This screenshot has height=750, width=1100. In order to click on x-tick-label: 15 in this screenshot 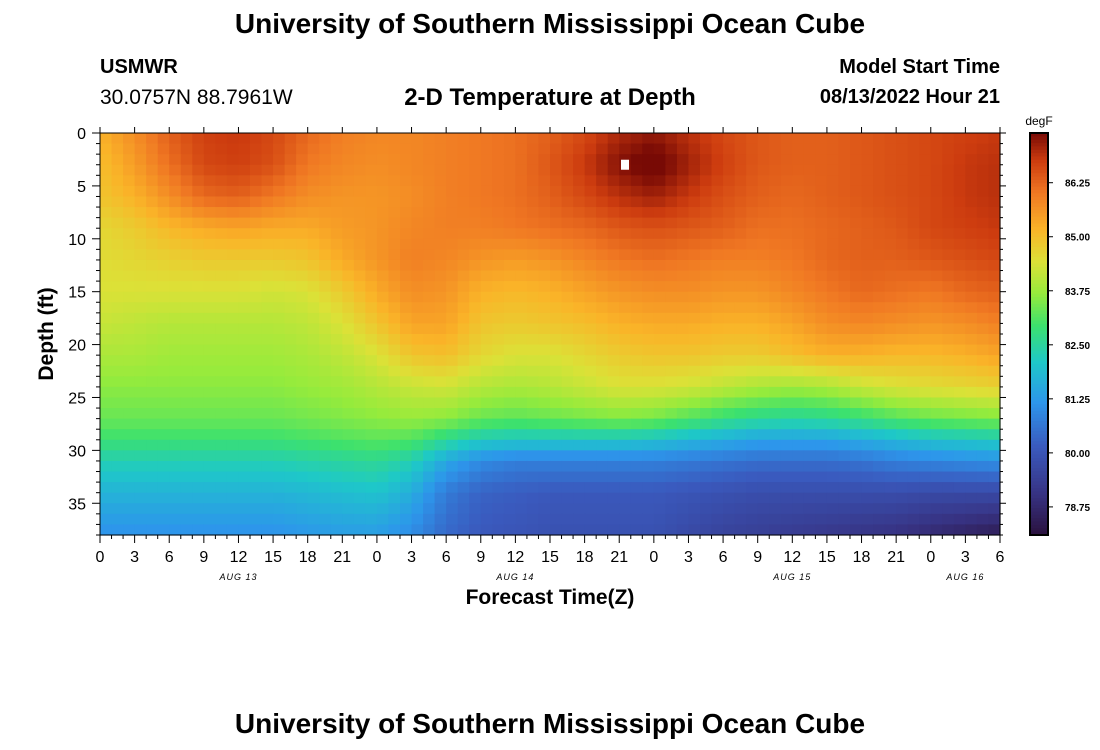, I will do `click(827, 557)`.